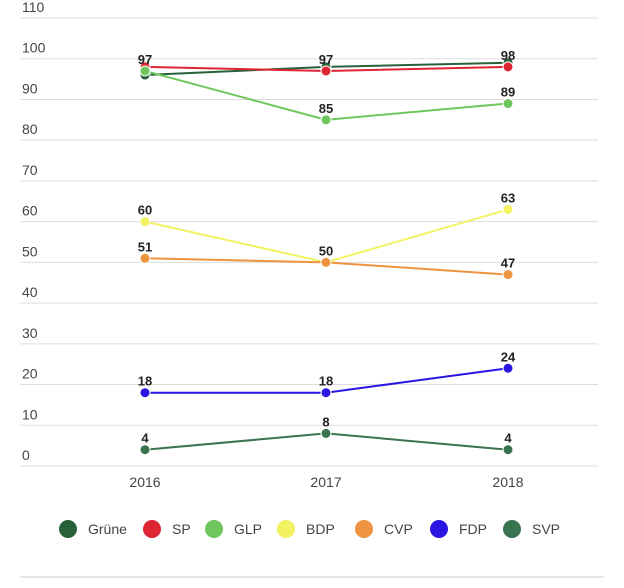 Image resolution: width=624 pixels, height=588 pixels. What do you see at coordinates (326, 250) in the screenshot?
I see `data-label: 50` at bounding box center [326, 250].